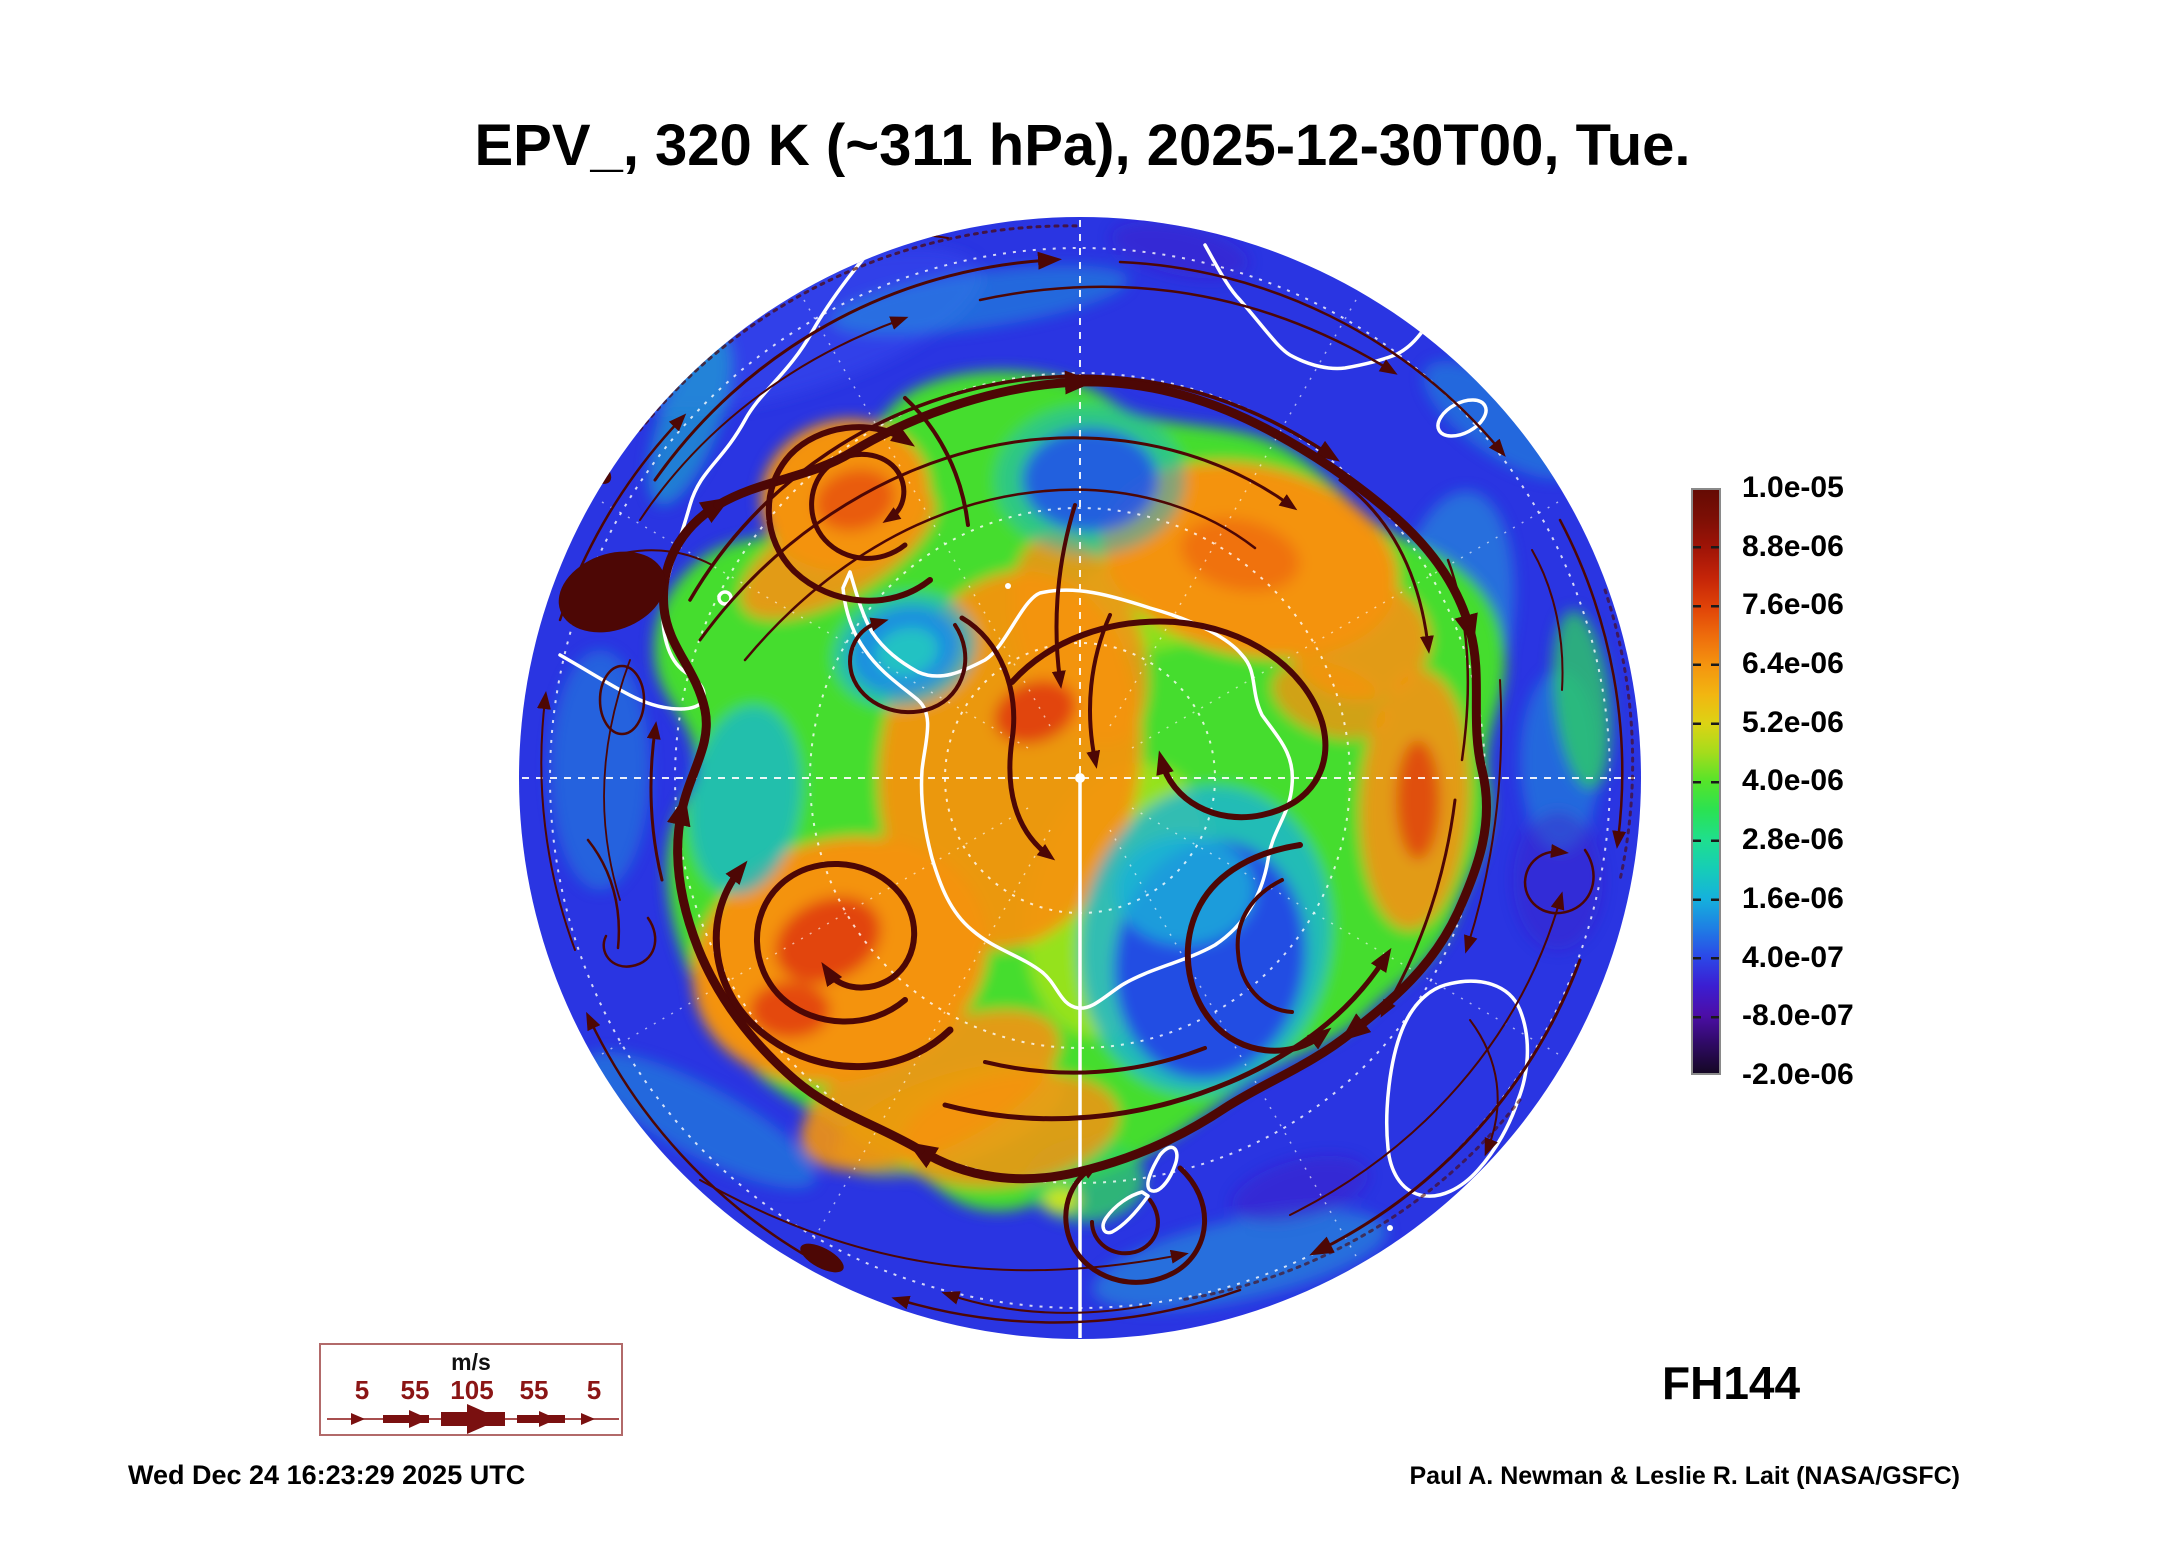 The height and width of the screenshot is (1561, 2165). What do you see at coordinates (1162, 1169) in the screenshot?
I see `coast-new-zealand-north` at bounding box center [1162, 1169].